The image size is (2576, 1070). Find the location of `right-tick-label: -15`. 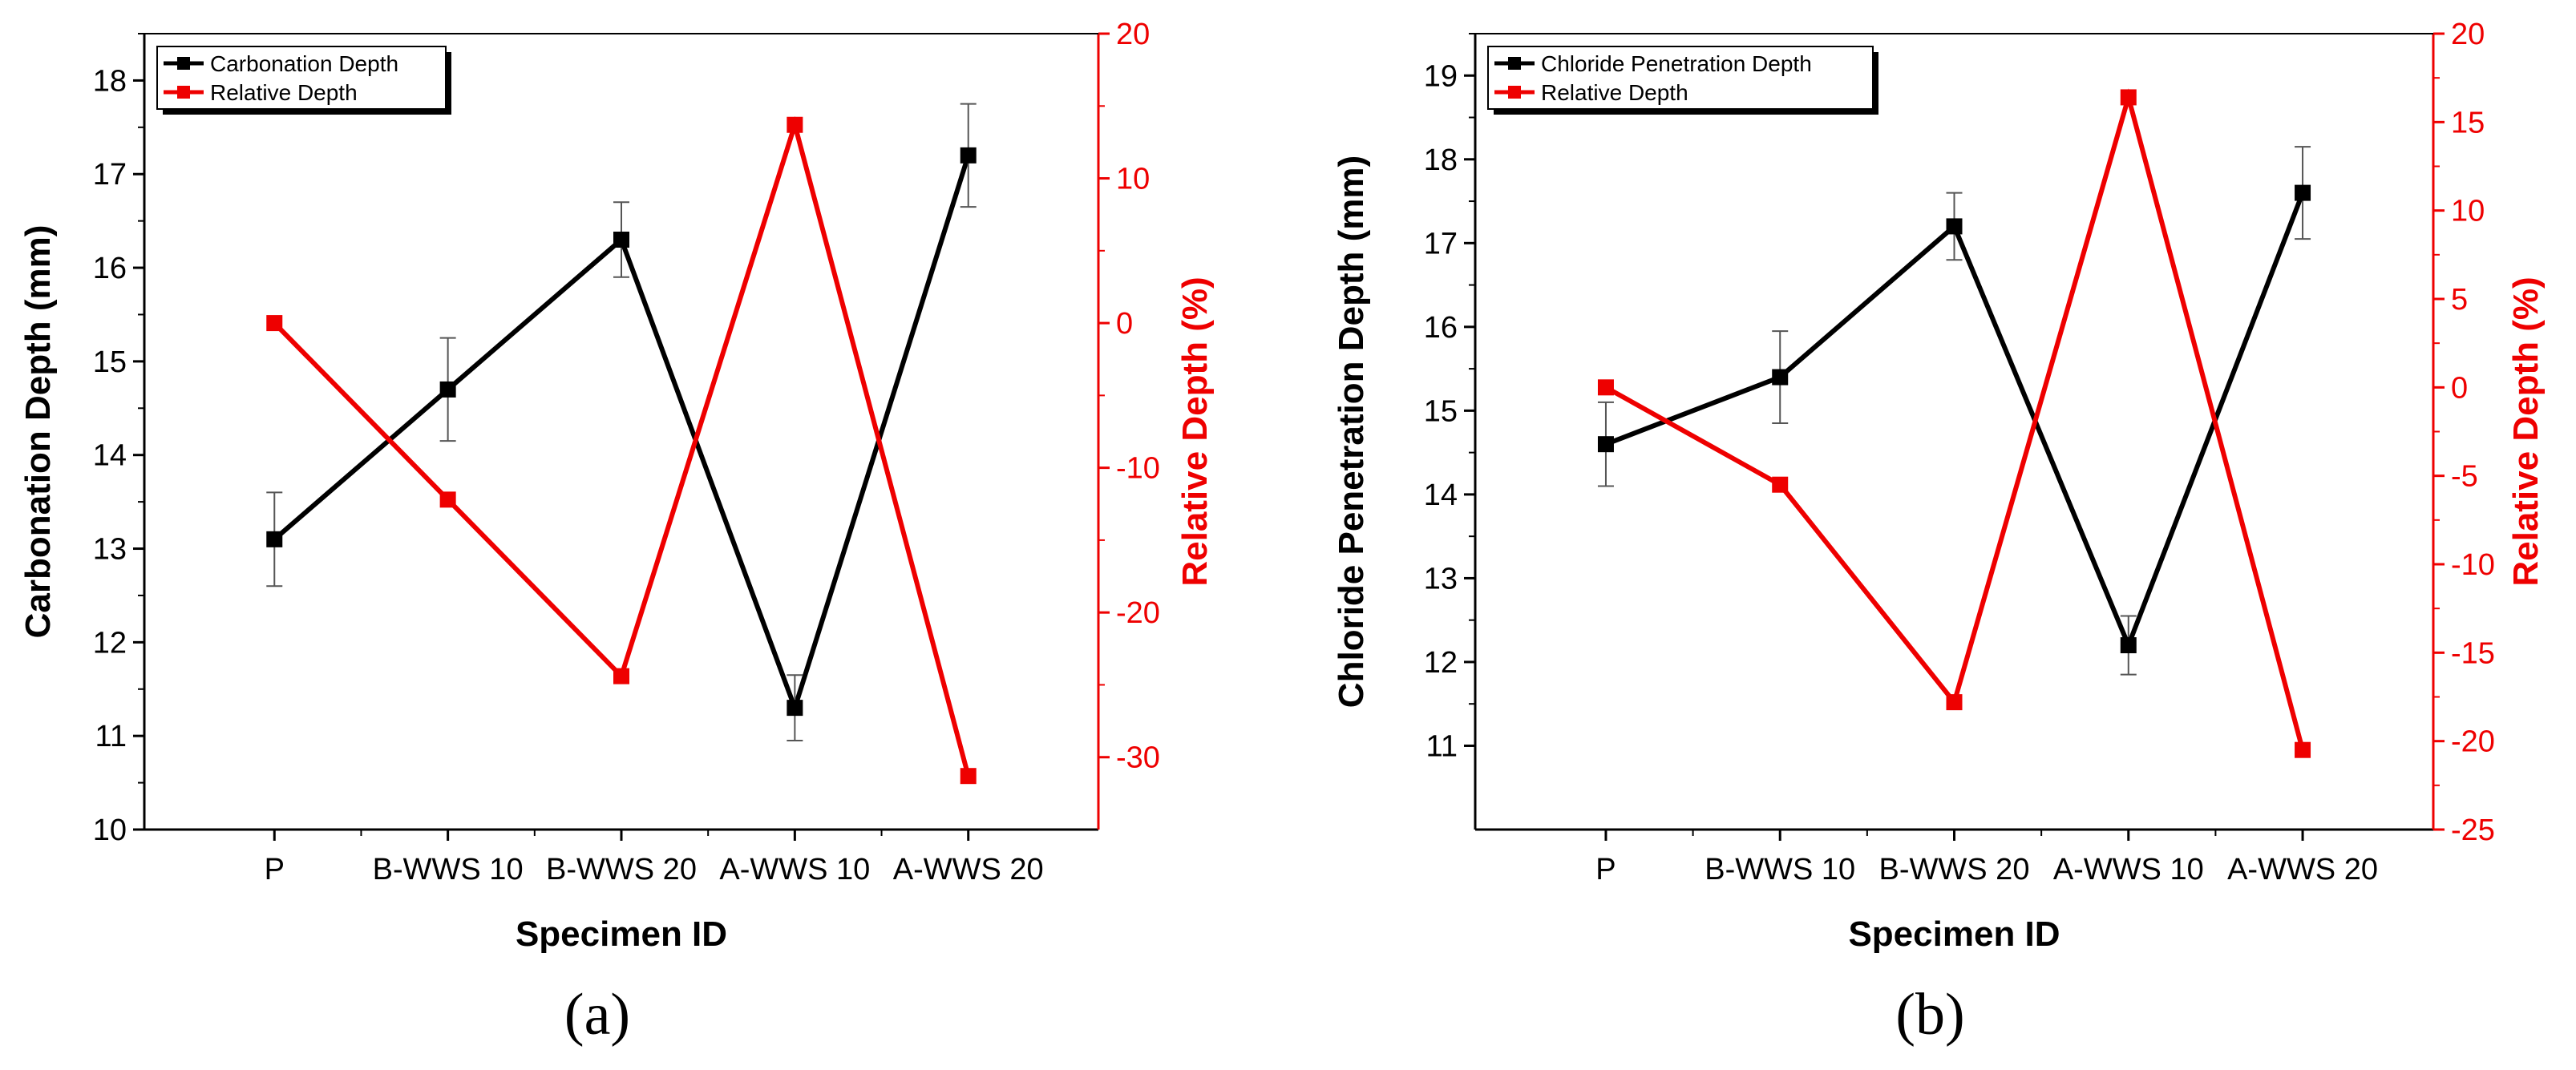

right-tick-label: -15 is located at coordinates (2473, 653).